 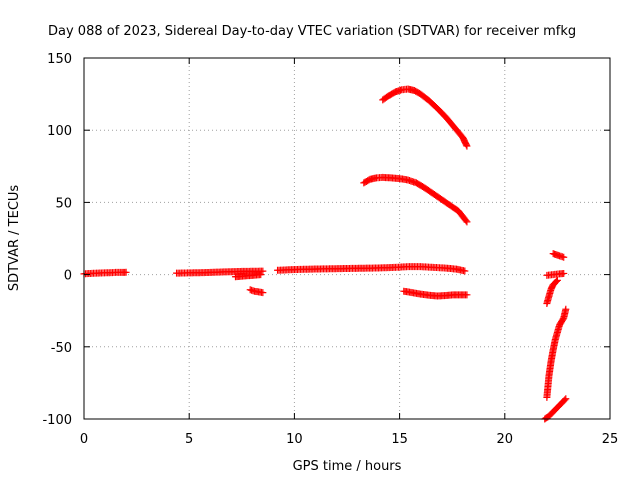 I want to click on y-tick-label: 100, so click(x=59, y=131).